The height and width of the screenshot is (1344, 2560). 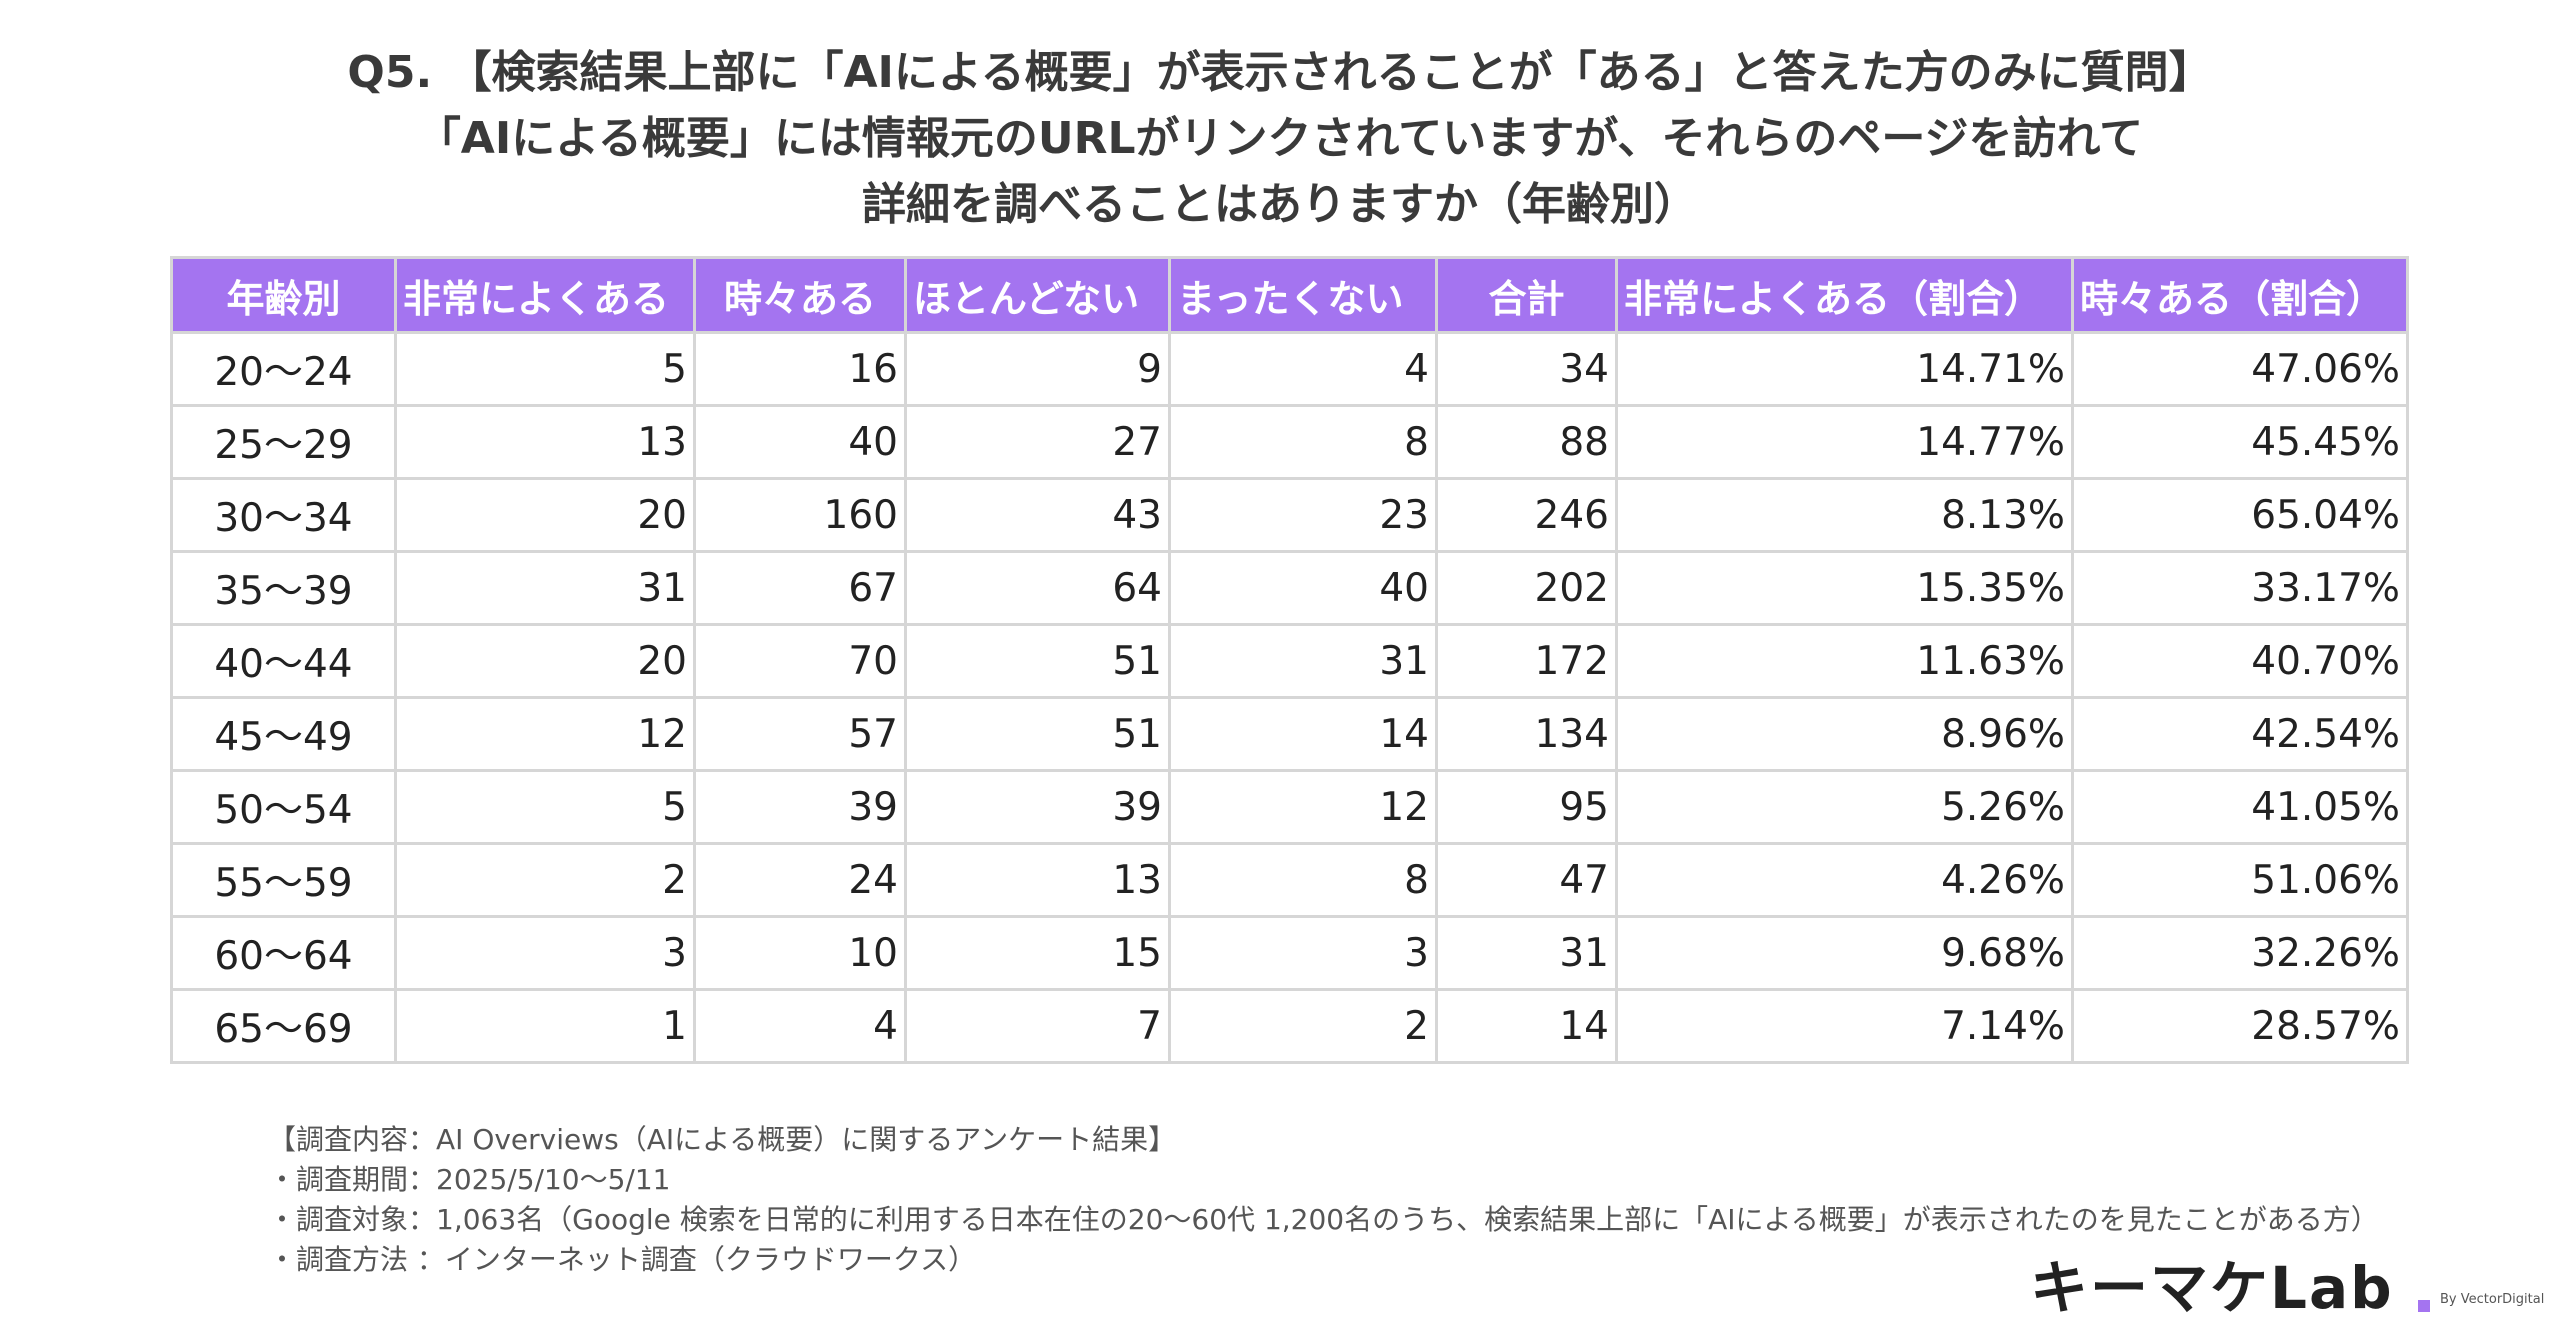 I want to click on value-cell: 41.05%, so click(x=2240, y=807).